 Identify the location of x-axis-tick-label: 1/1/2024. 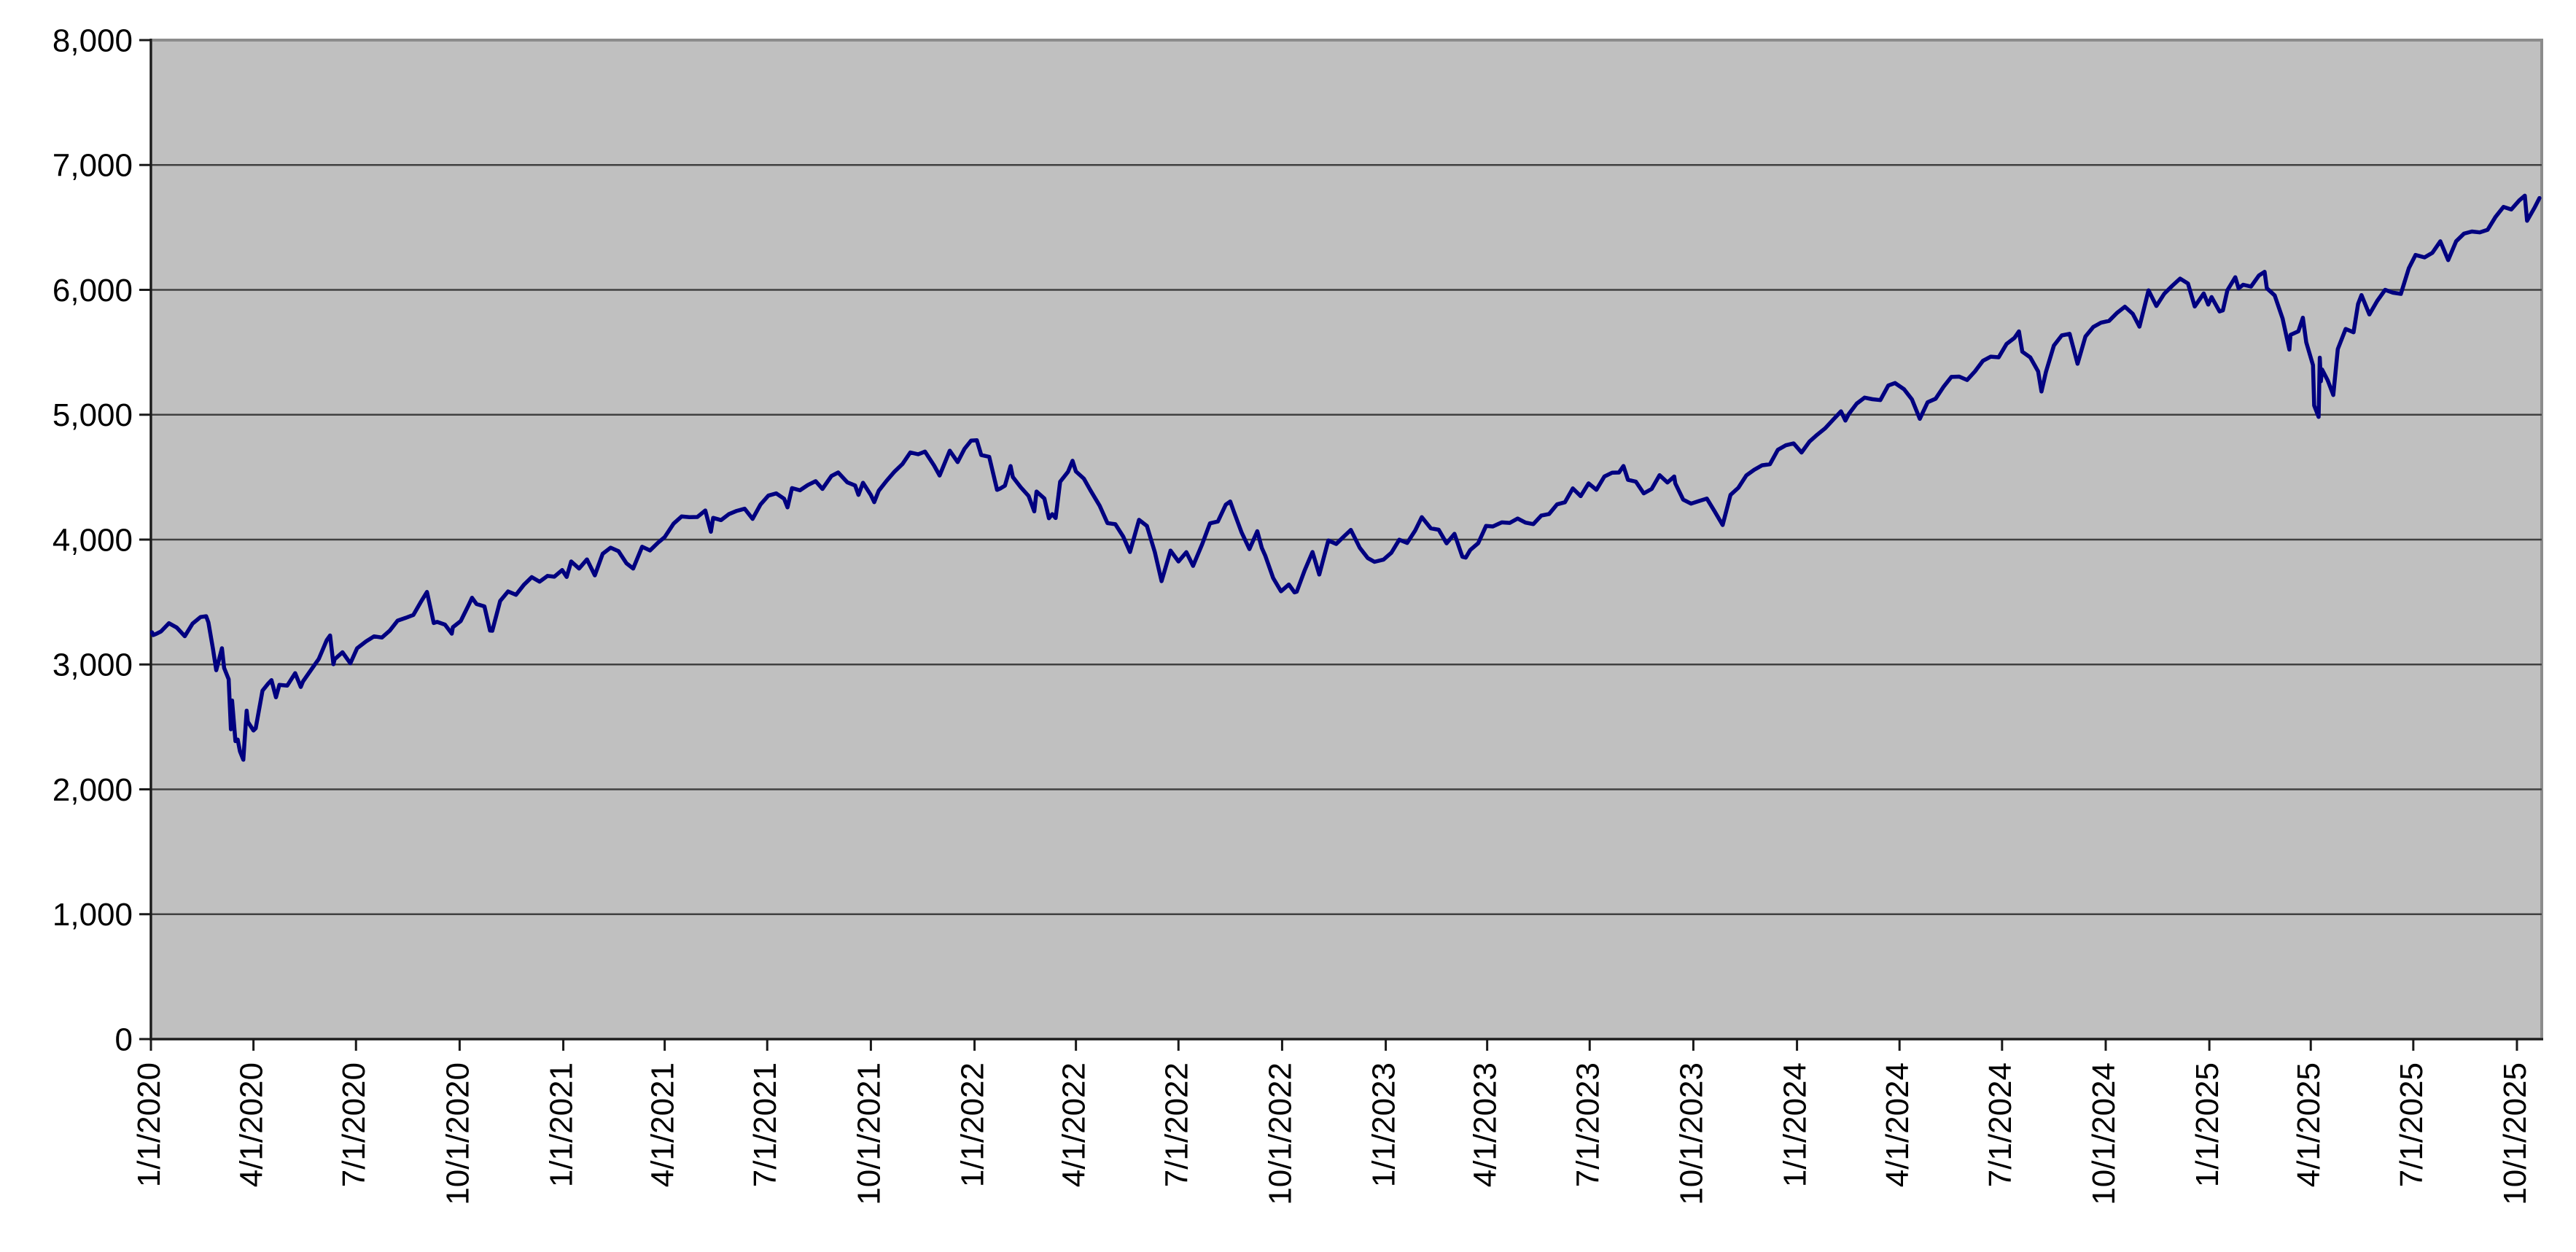
(1795, 1124).